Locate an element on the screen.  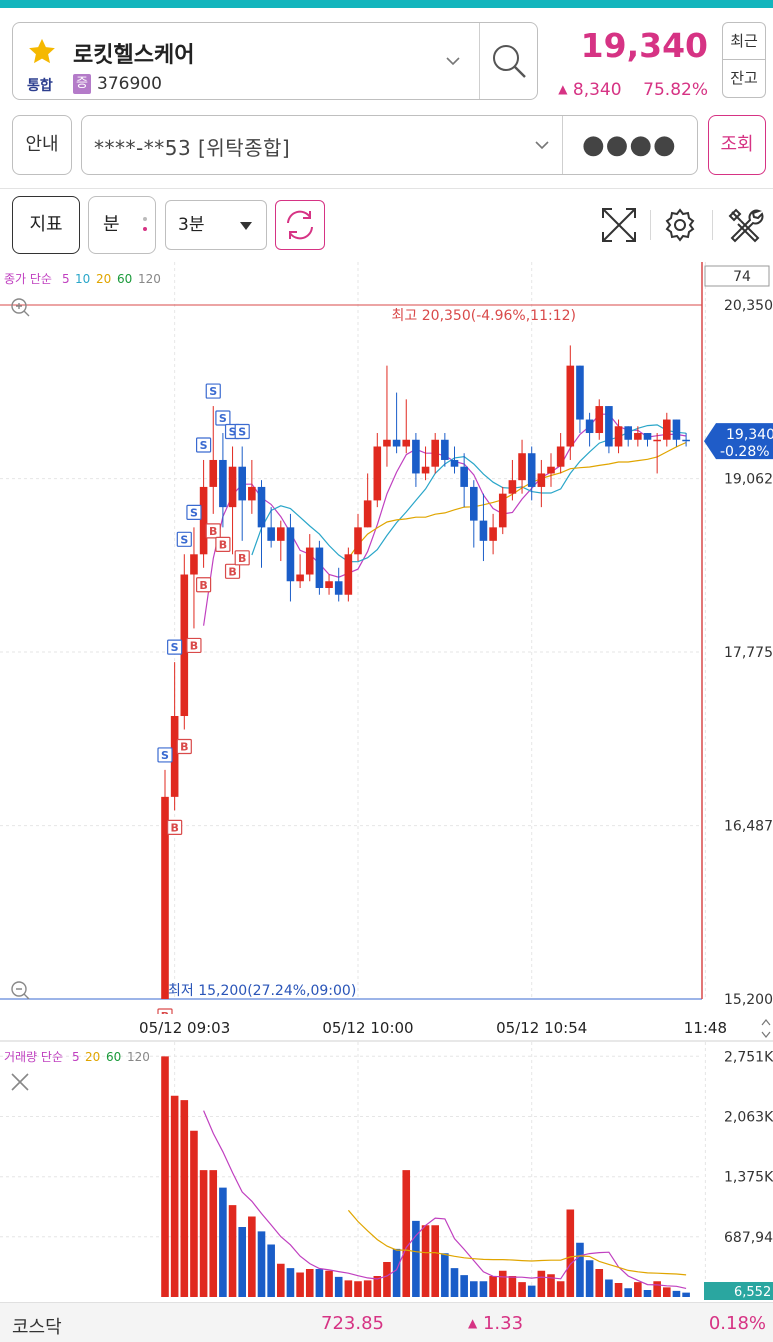
x-tick-label: 05/12 10:00 is located at coordinates (367, 1028).